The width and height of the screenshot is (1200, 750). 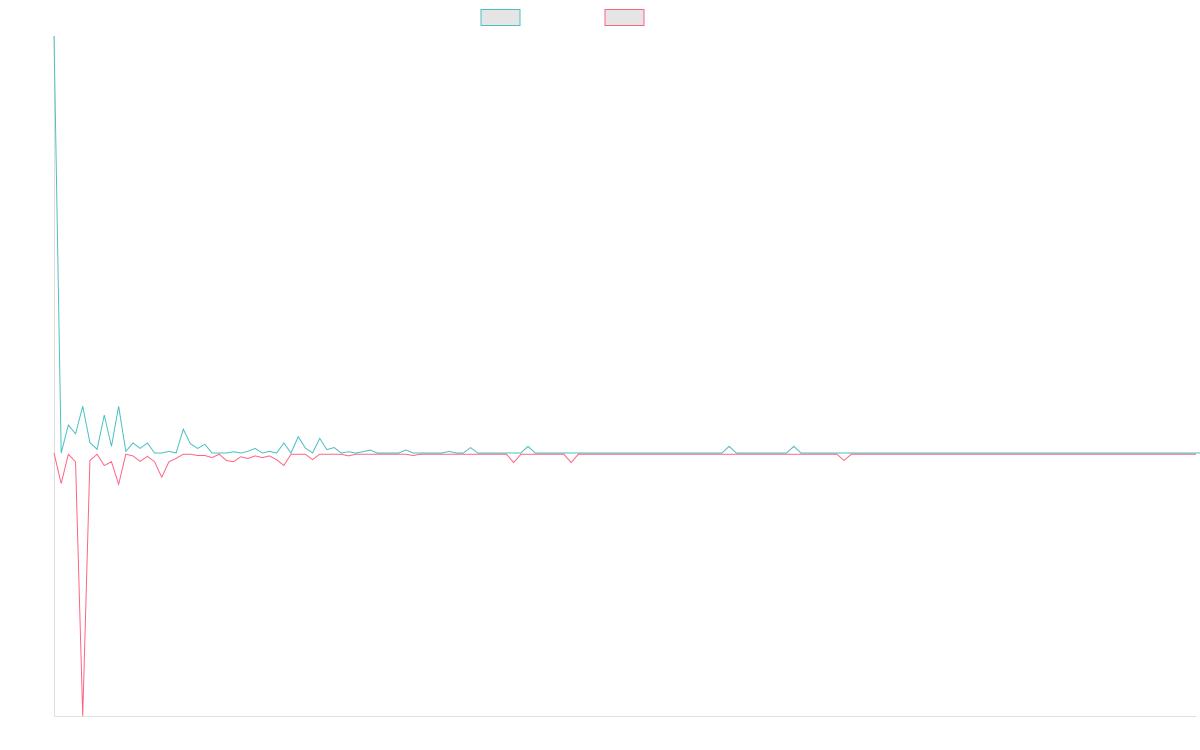 I want to click on legend-swatch-series-b, so click(x=624, y=17).